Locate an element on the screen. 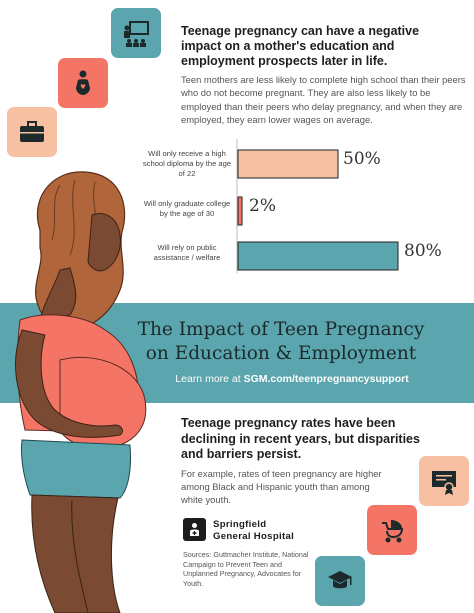 The width and height of the screenshot is (474, 613). pregnant-woman-tile is located at coordinates (83, 83).